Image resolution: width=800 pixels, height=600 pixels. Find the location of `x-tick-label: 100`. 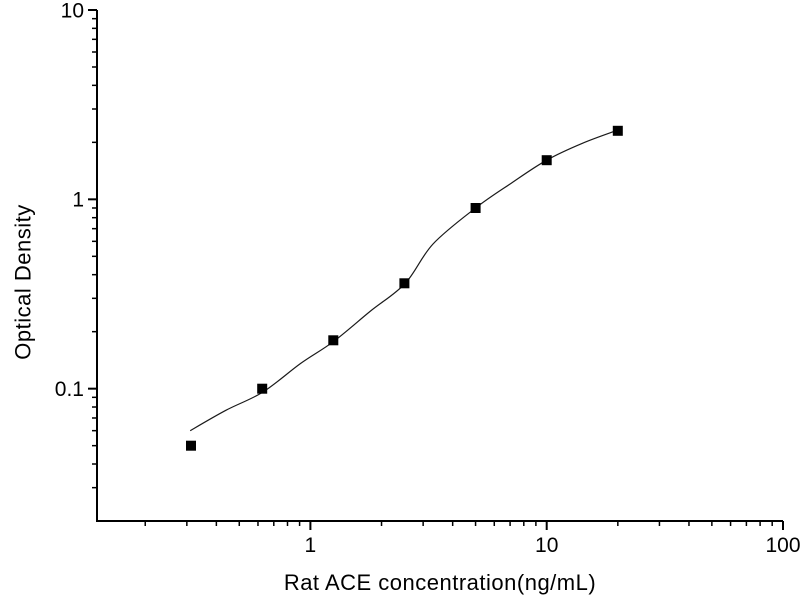

x-tick-label: 100 is located at coordinates (782, 545).